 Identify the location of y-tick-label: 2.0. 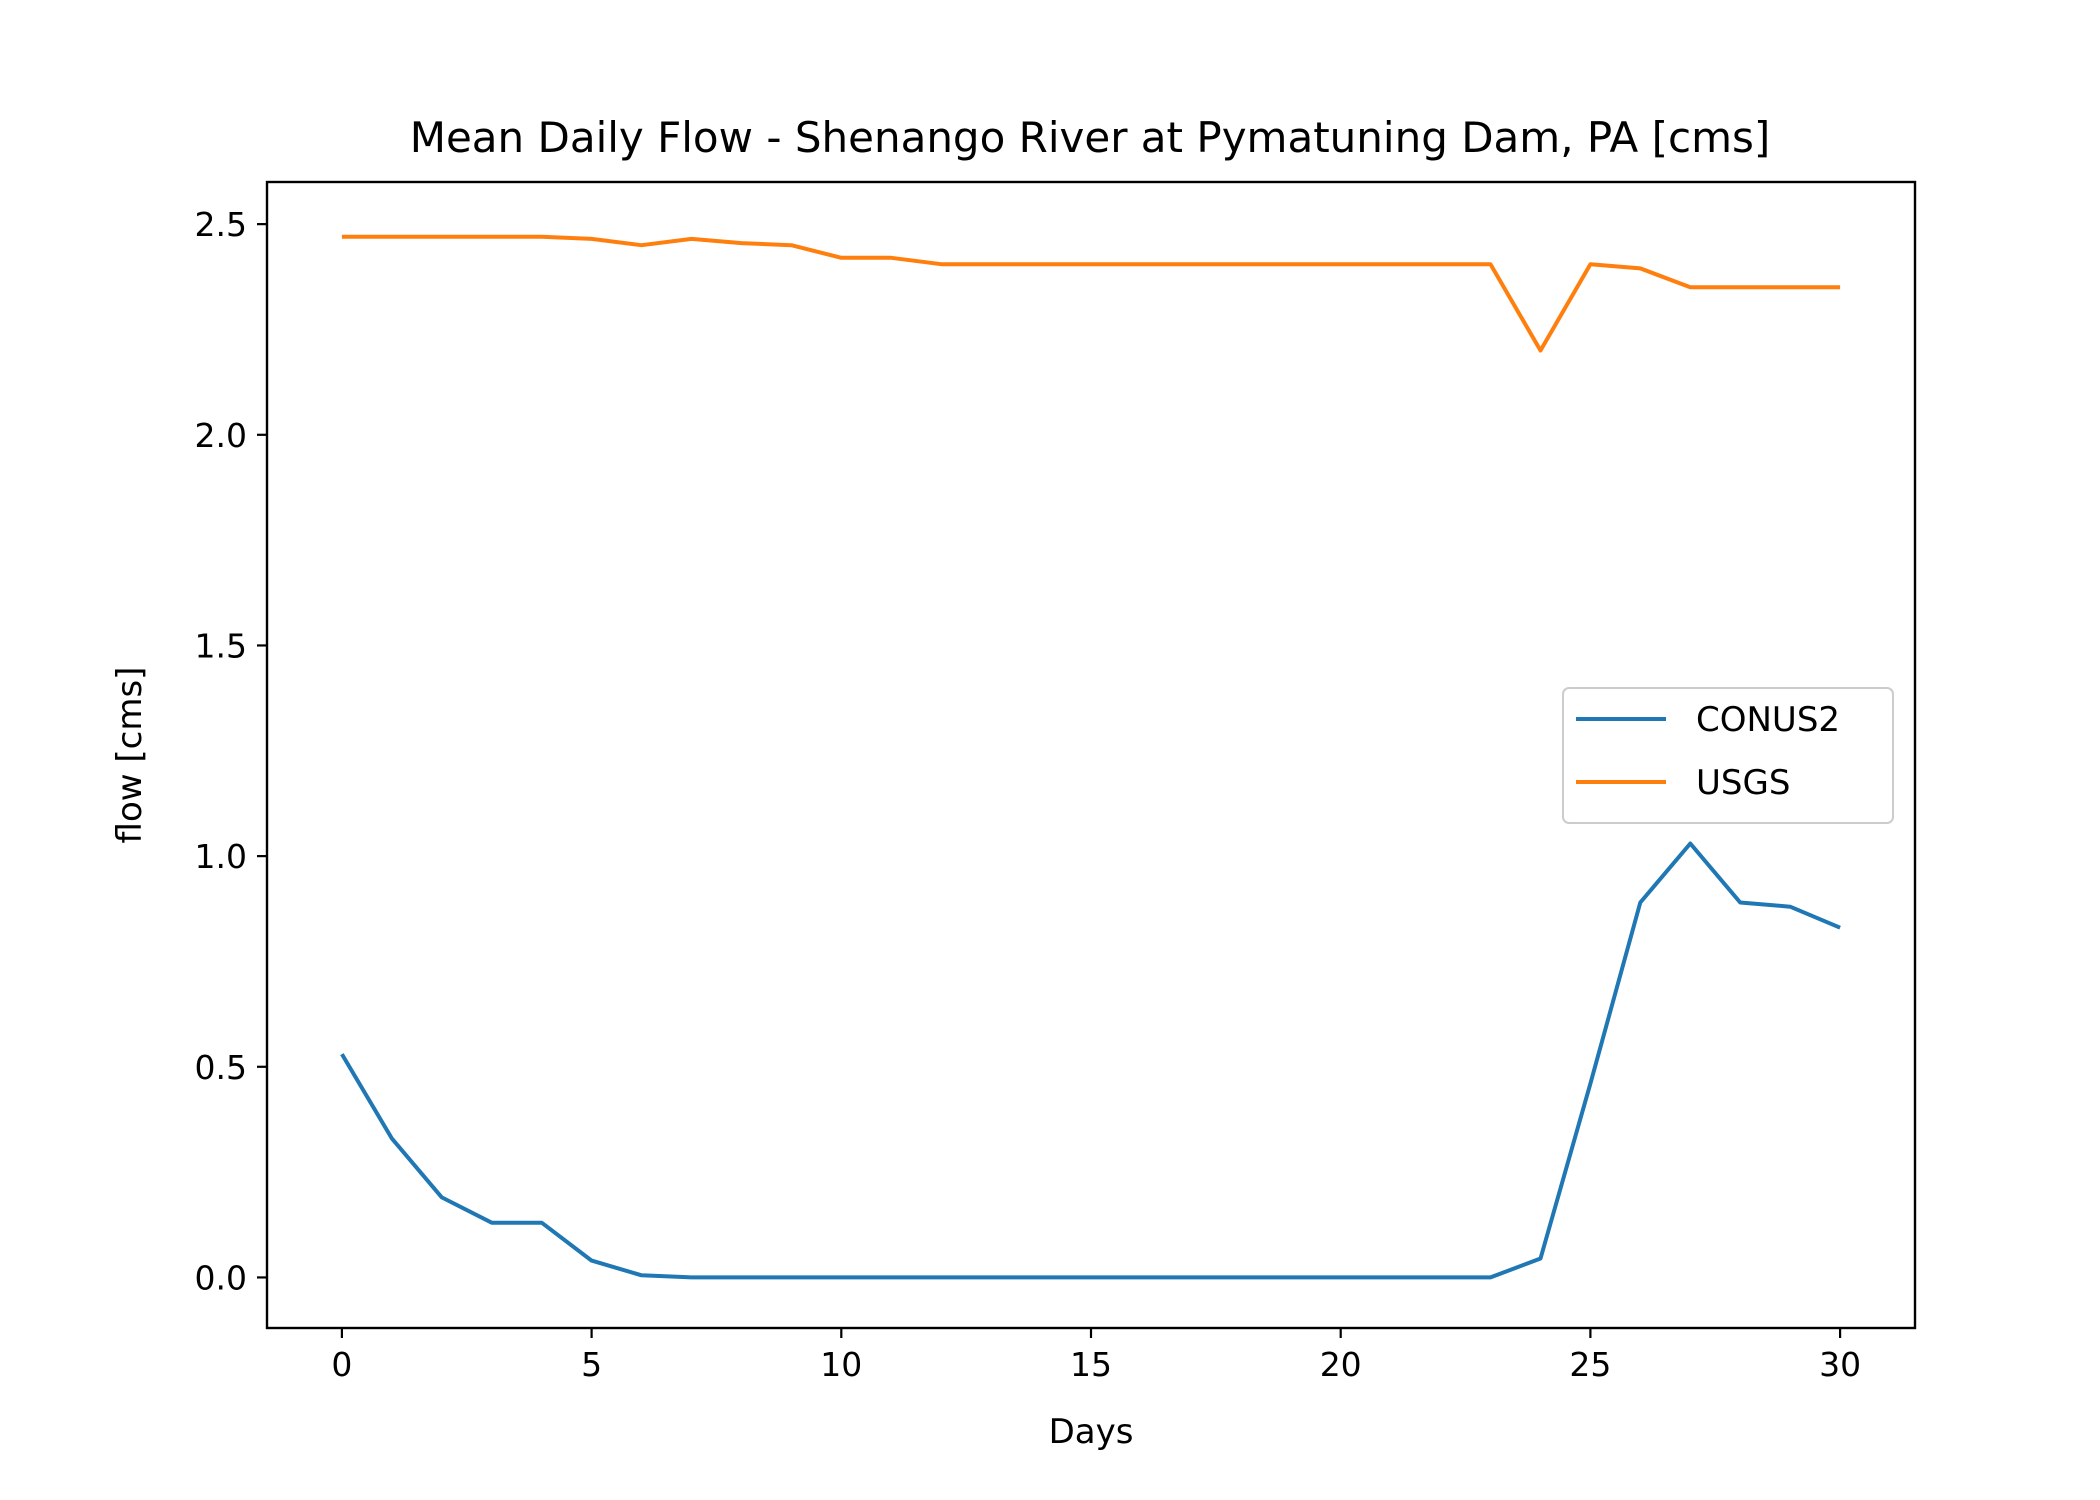
(221, 435).